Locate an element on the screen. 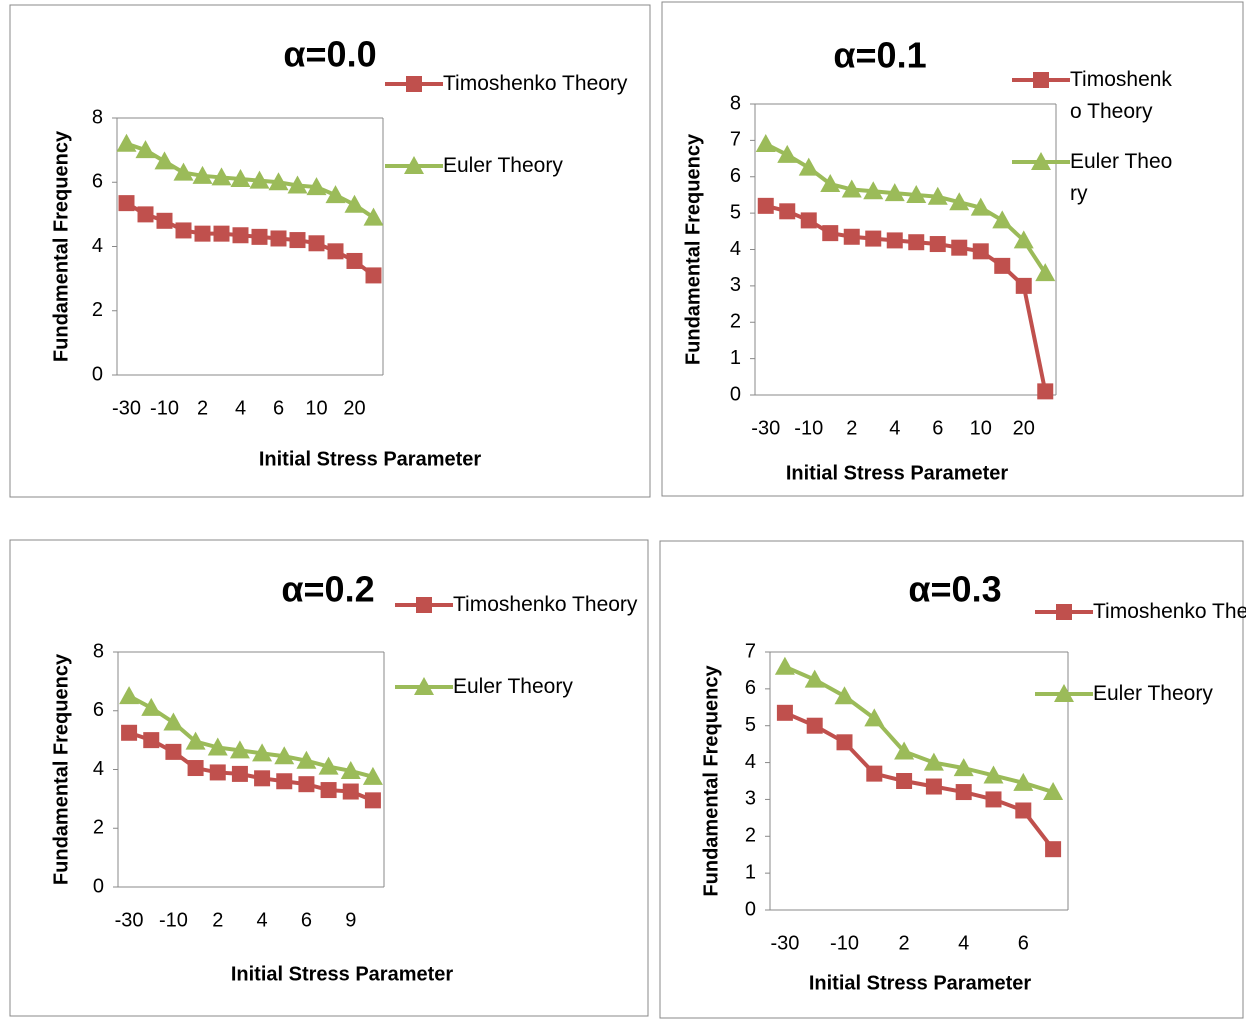 The width and height of the screenshot is (1246, 1024). chart-title: α=0.0 is located at coordinates (329, 54).